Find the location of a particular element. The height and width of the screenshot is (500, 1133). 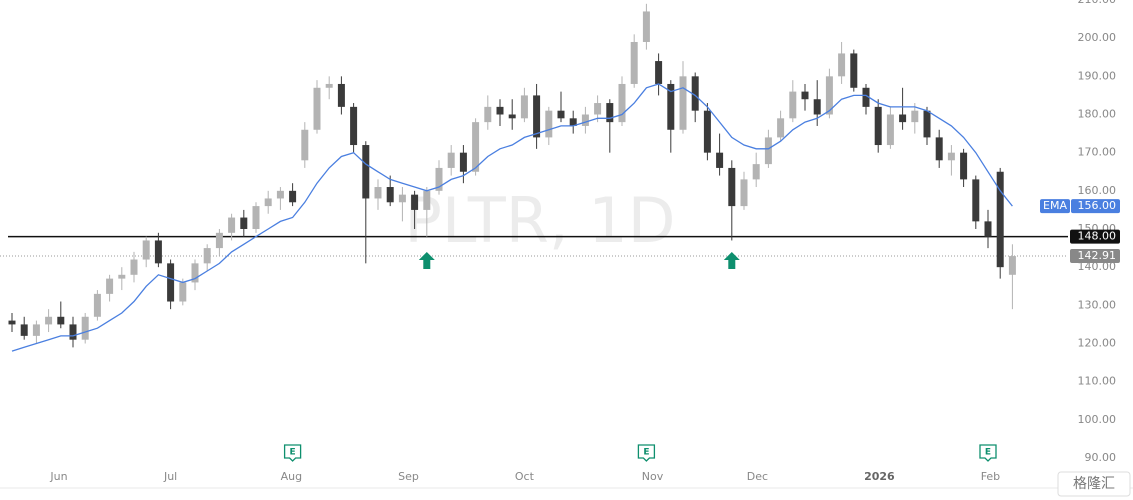

logo-box: 格隆汇 is located at coordinates (1094, 484).